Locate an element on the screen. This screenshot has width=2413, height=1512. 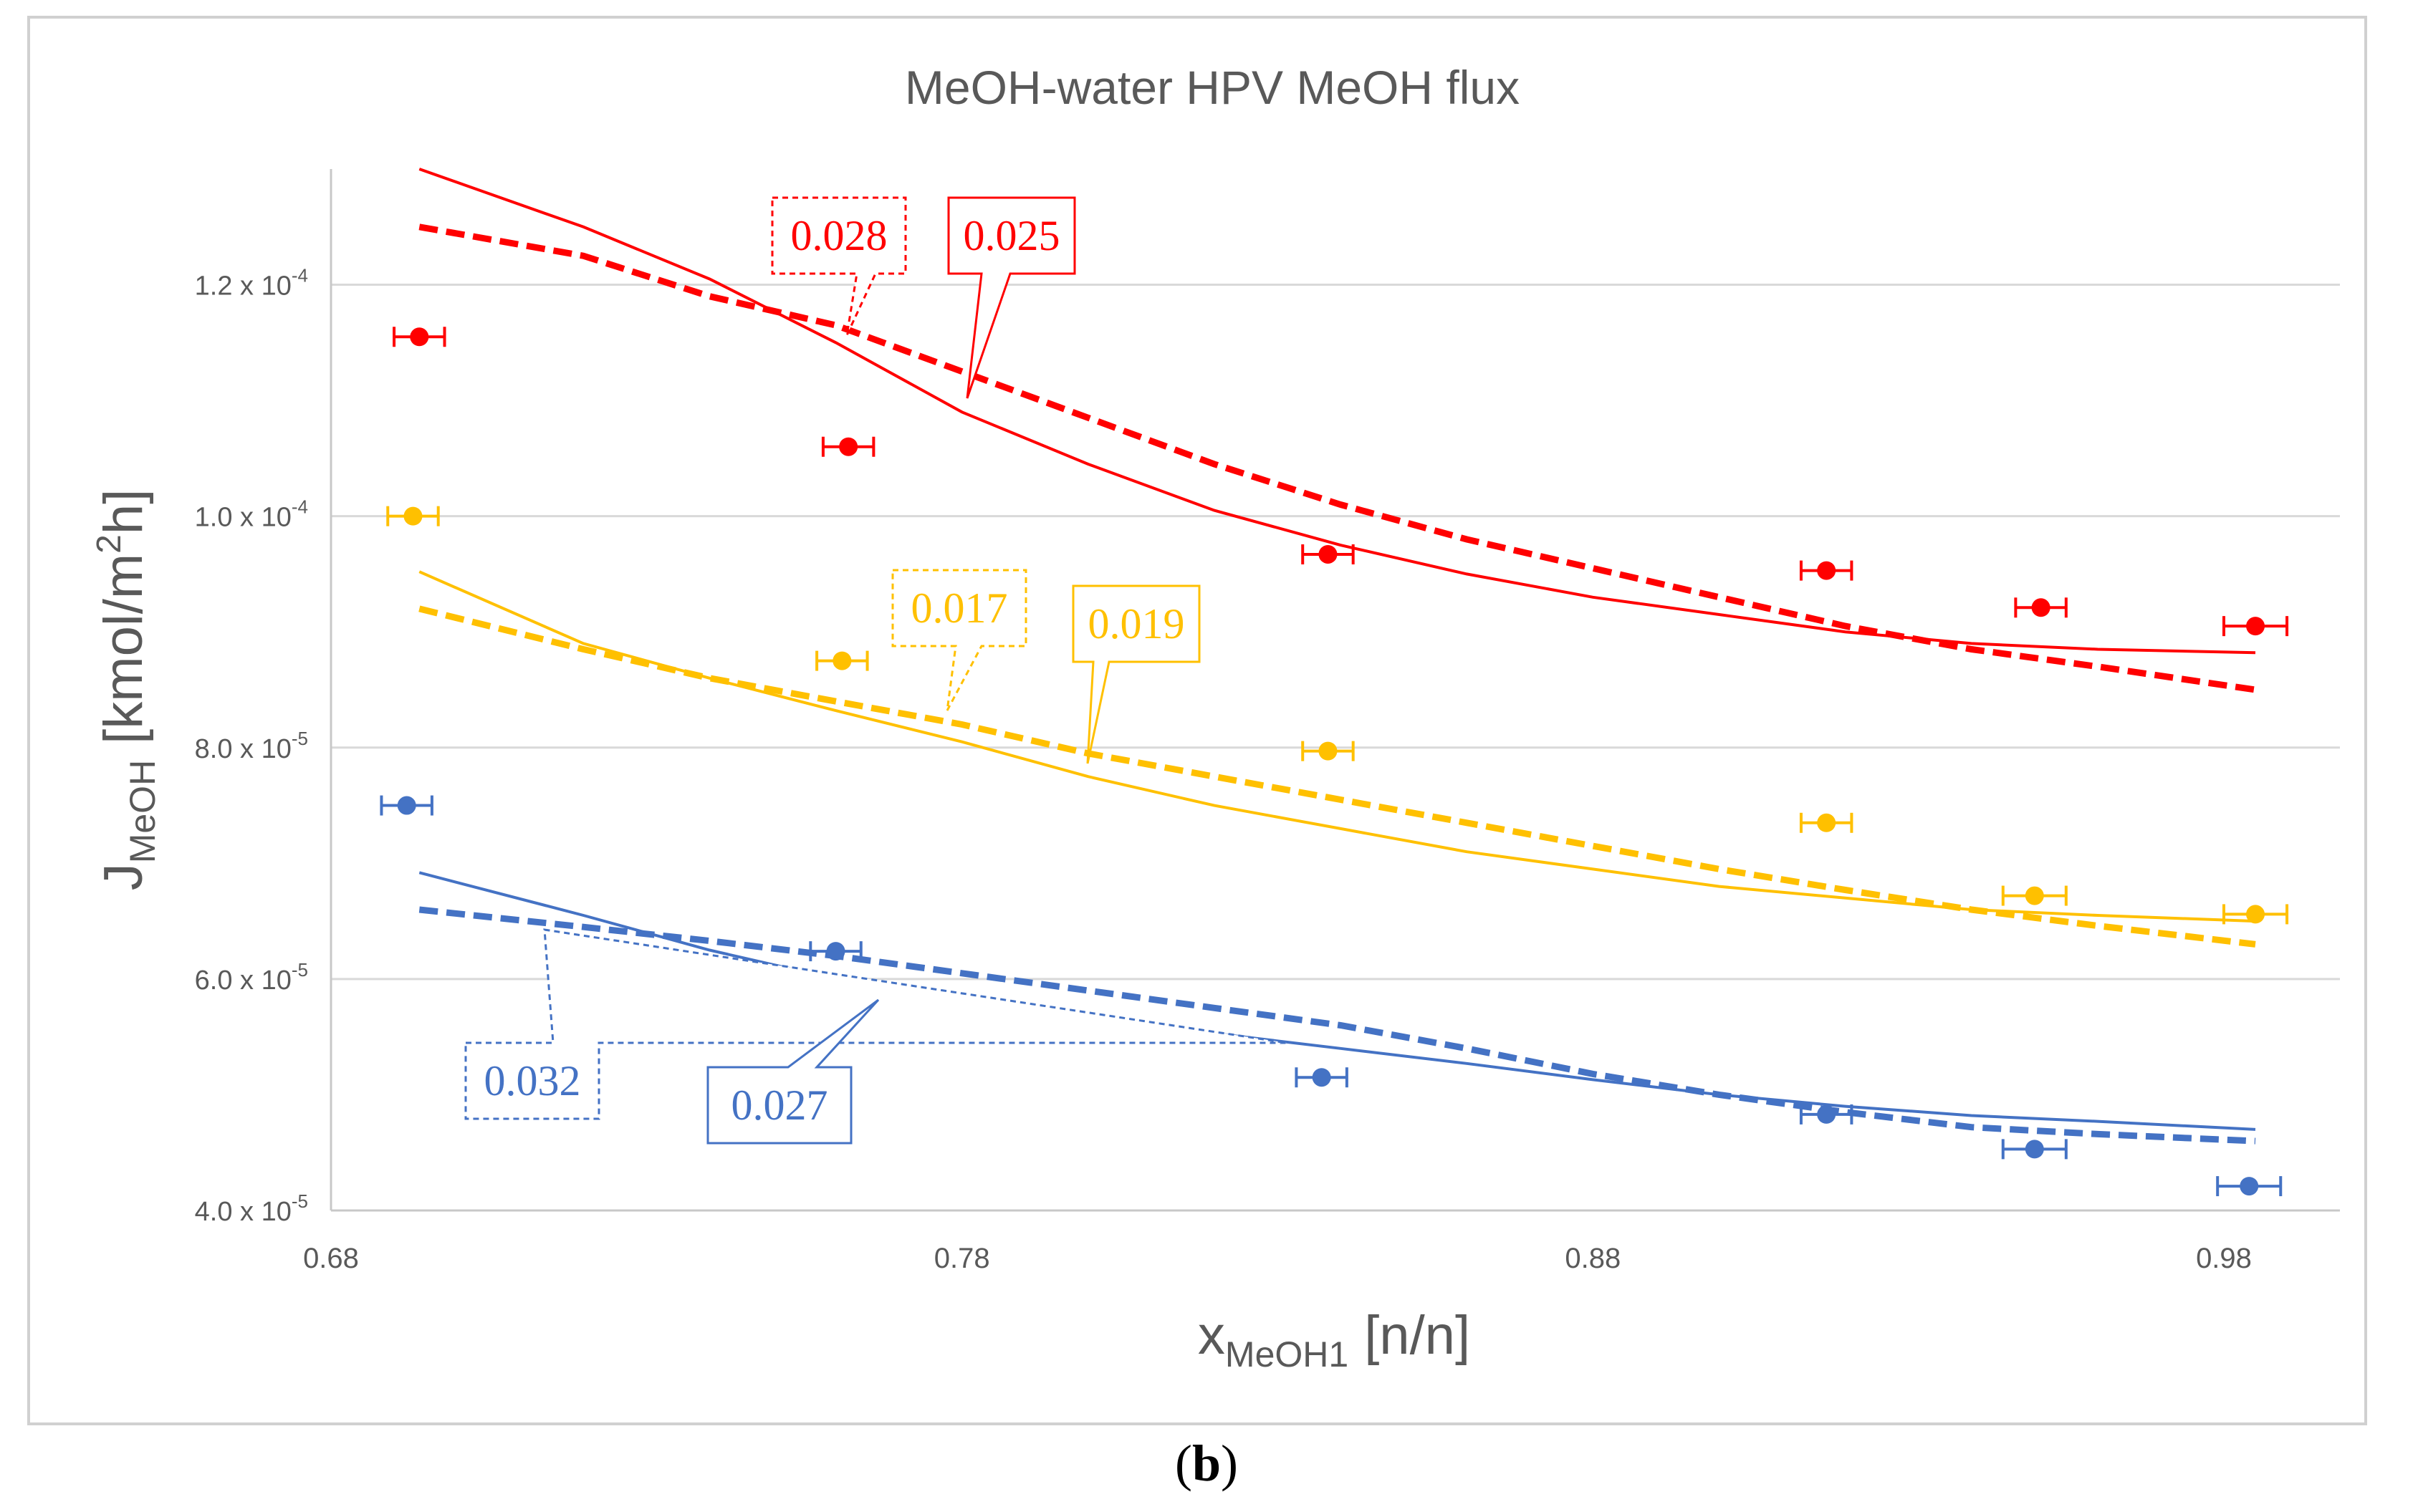
callout-label: 0.019 is located at coordinates (1136, 623).